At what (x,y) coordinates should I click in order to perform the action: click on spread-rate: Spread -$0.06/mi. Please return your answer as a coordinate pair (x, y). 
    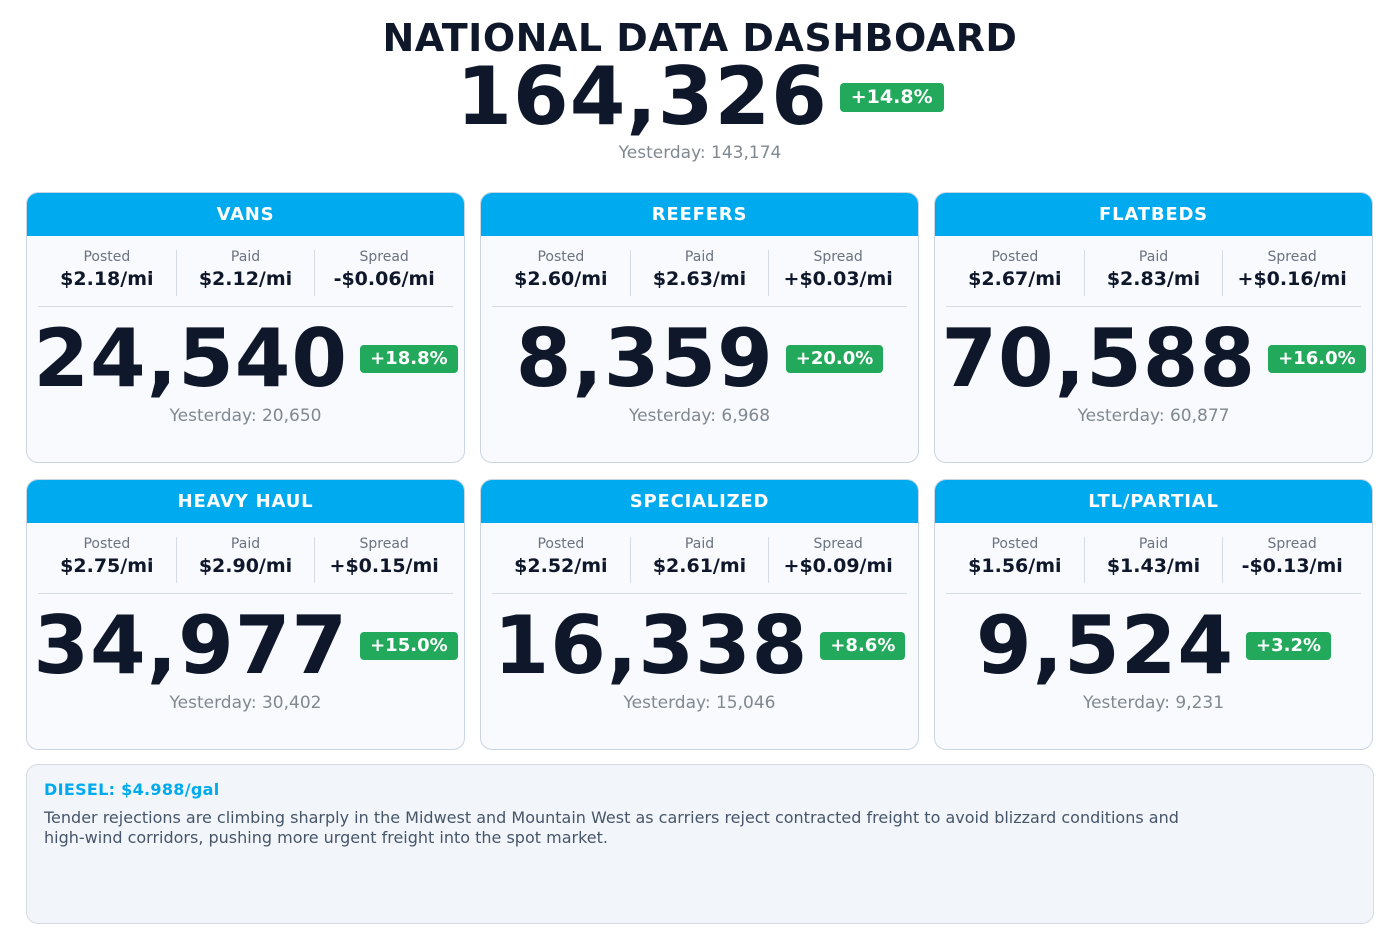
    Looking at the image, I should click on (384, 273).